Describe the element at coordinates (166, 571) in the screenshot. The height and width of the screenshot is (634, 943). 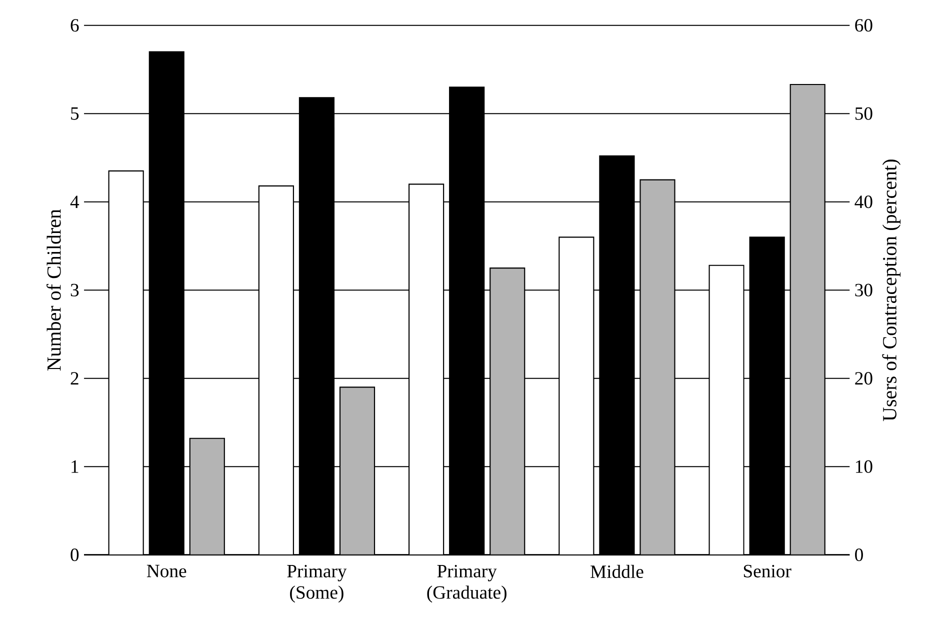
I see `x-tick-label: None` at that location.